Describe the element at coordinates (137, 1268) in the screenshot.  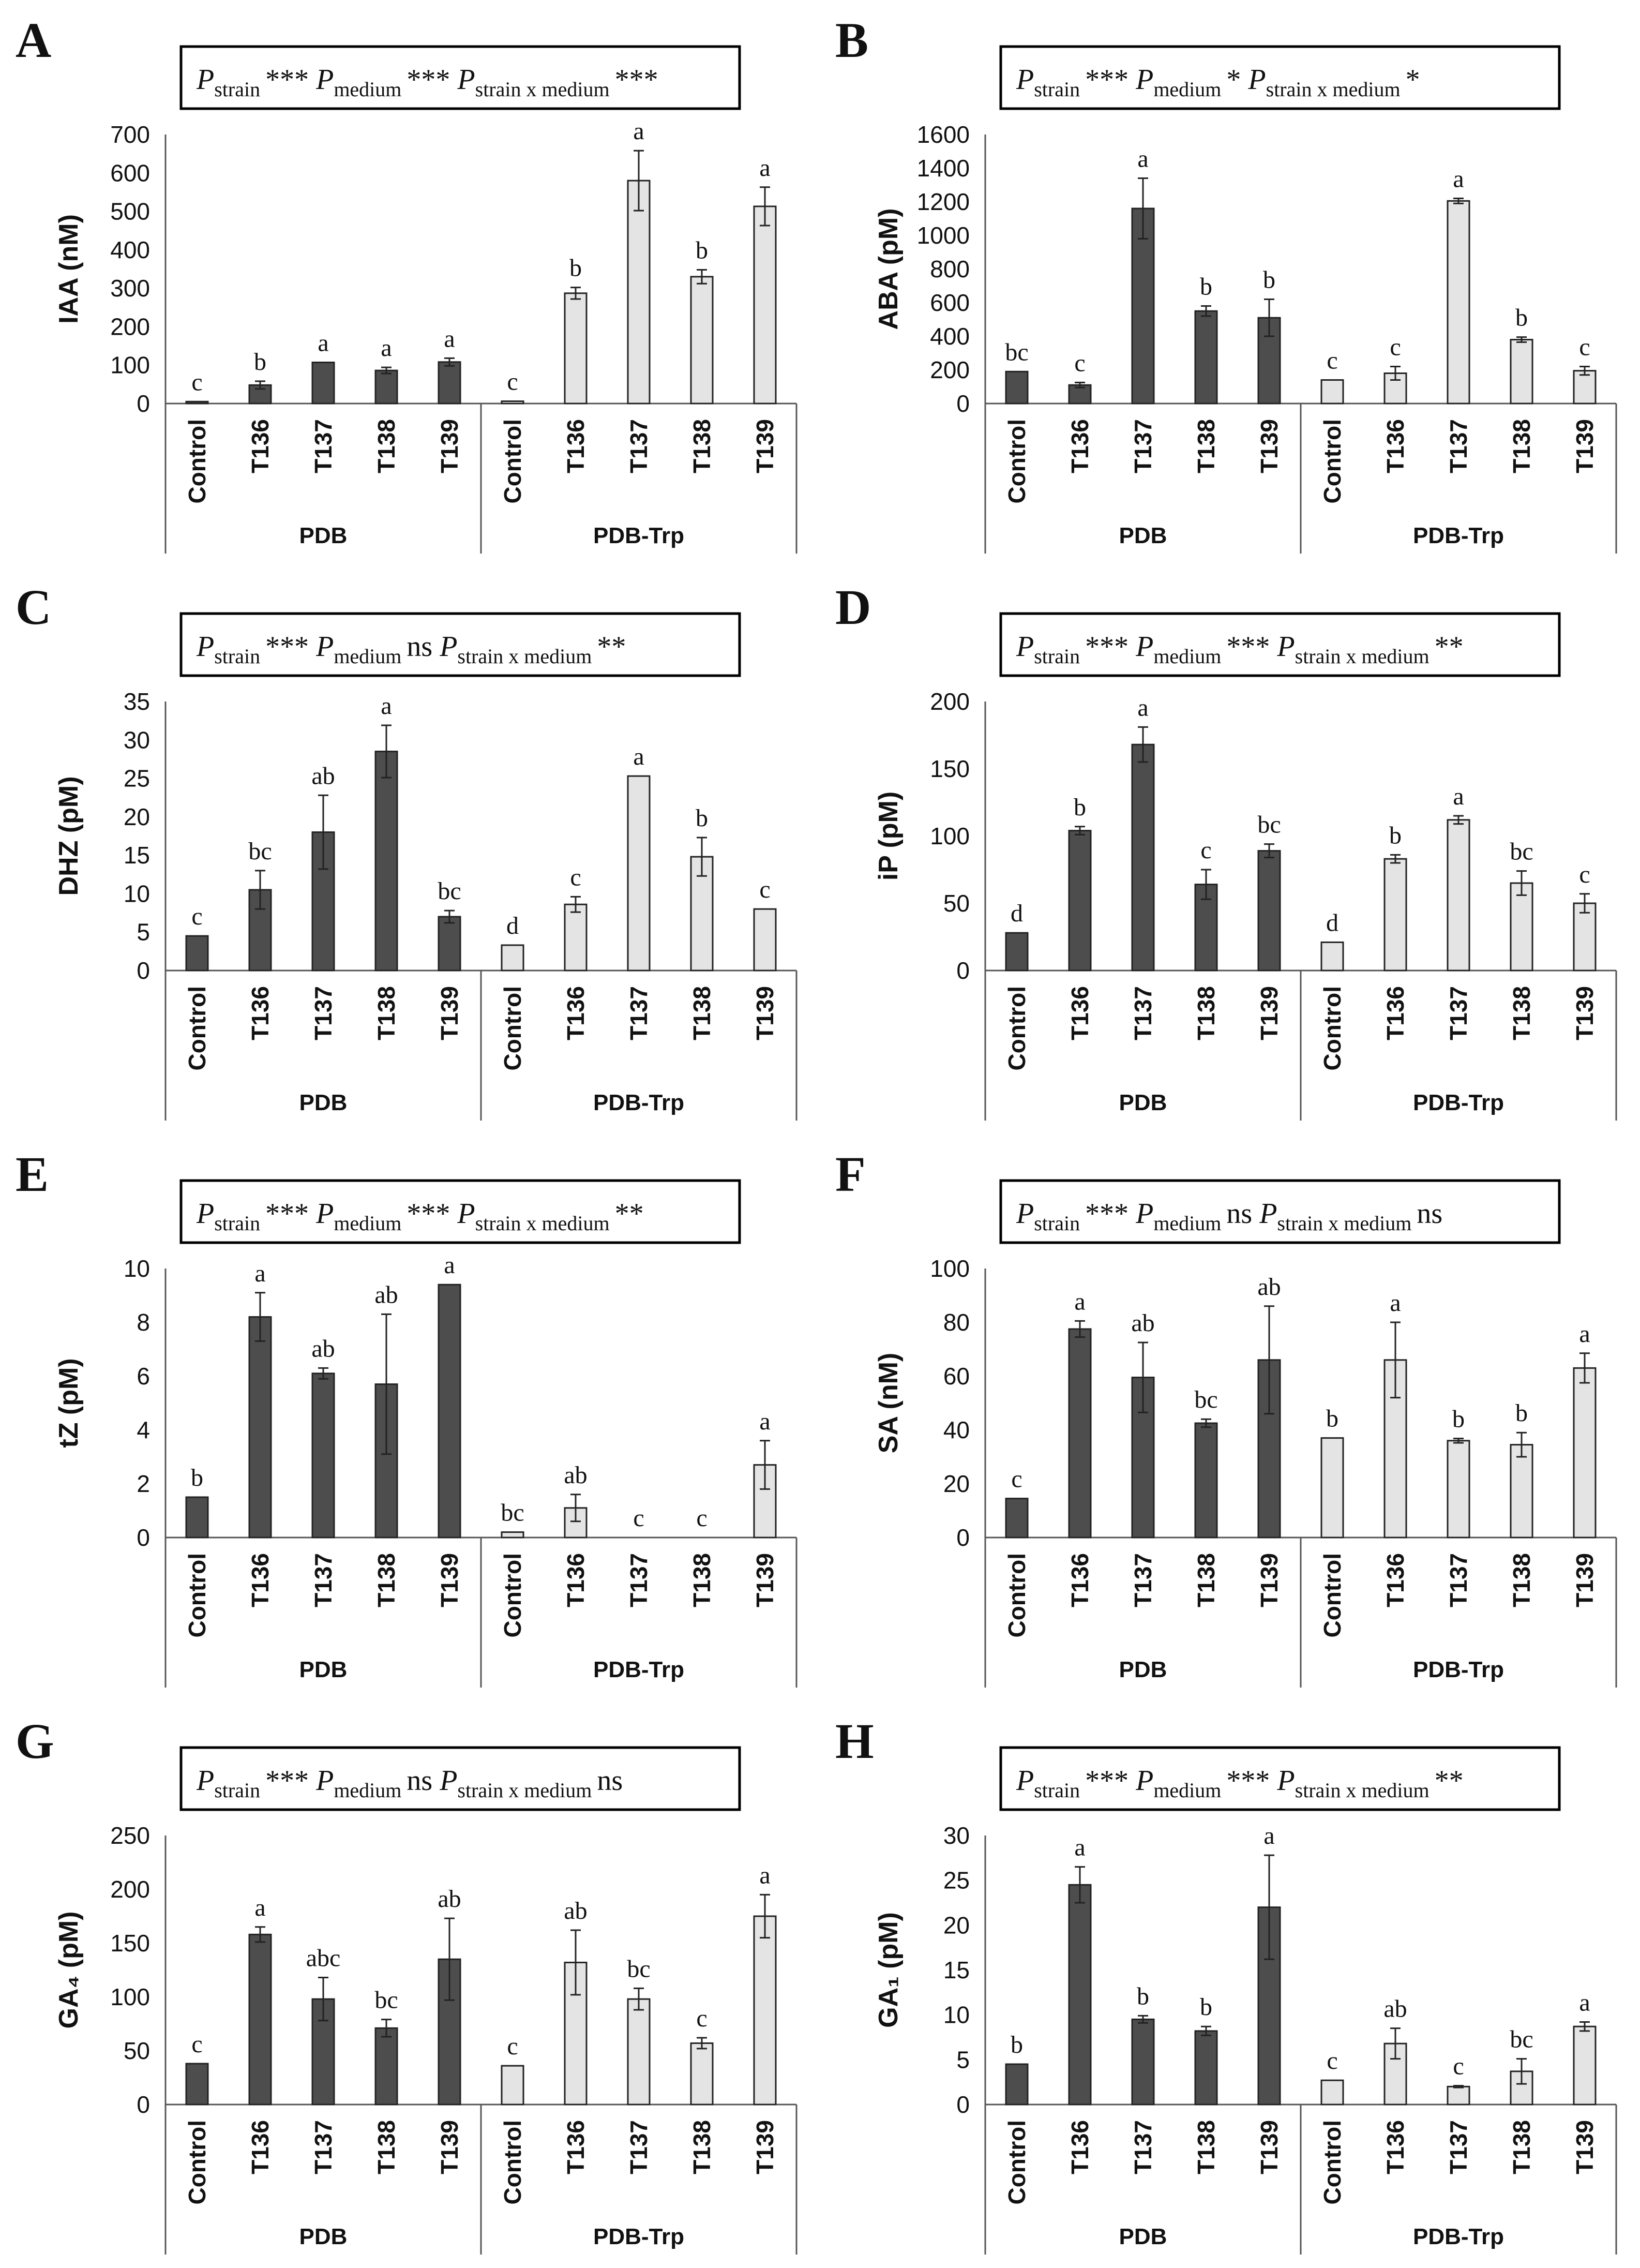
I see `y-tick-label: 10` at that location.